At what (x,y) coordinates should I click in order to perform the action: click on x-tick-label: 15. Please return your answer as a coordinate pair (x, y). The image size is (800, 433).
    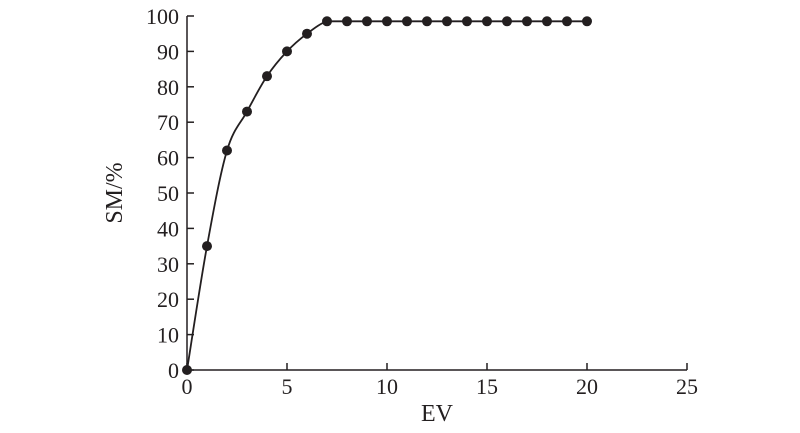
    Looking at the image, I should click on (487, 386).